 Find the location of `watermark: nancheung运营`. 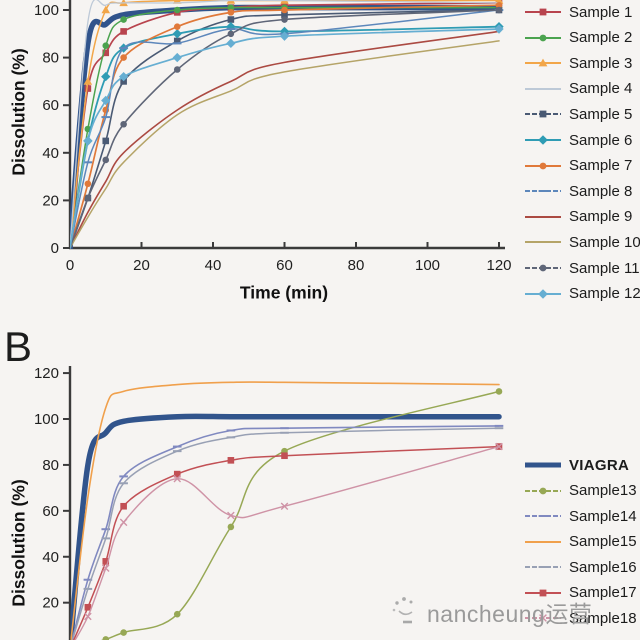

watermark: nancheung运营 is located at coordinates (491, 612).